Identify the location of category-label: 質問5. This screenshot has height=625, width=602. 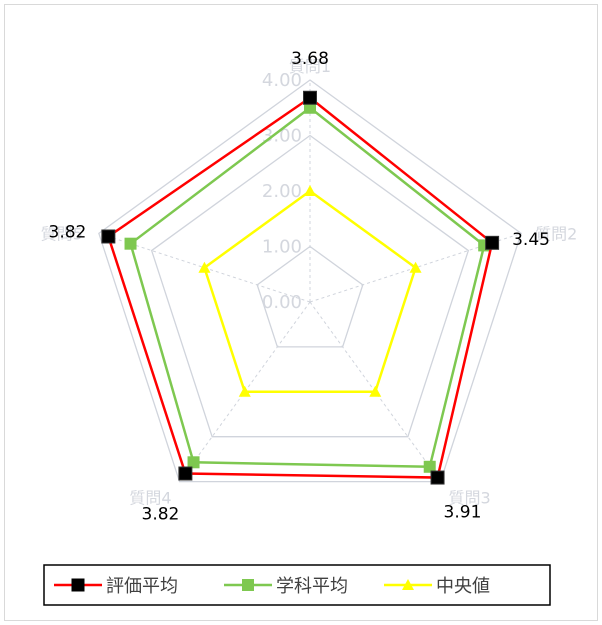
(62, 233).